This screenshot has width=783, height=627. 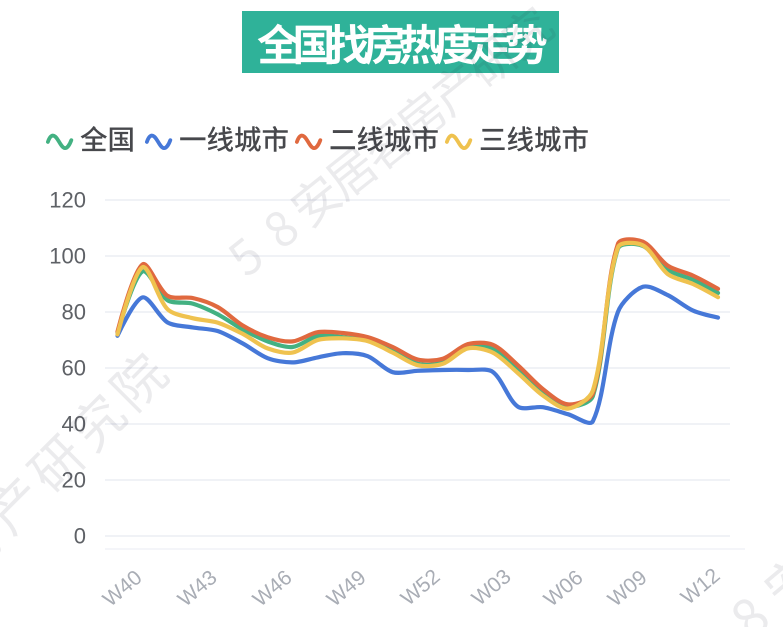 I want to click on svg-text: W06, so click(x=564, y=588).